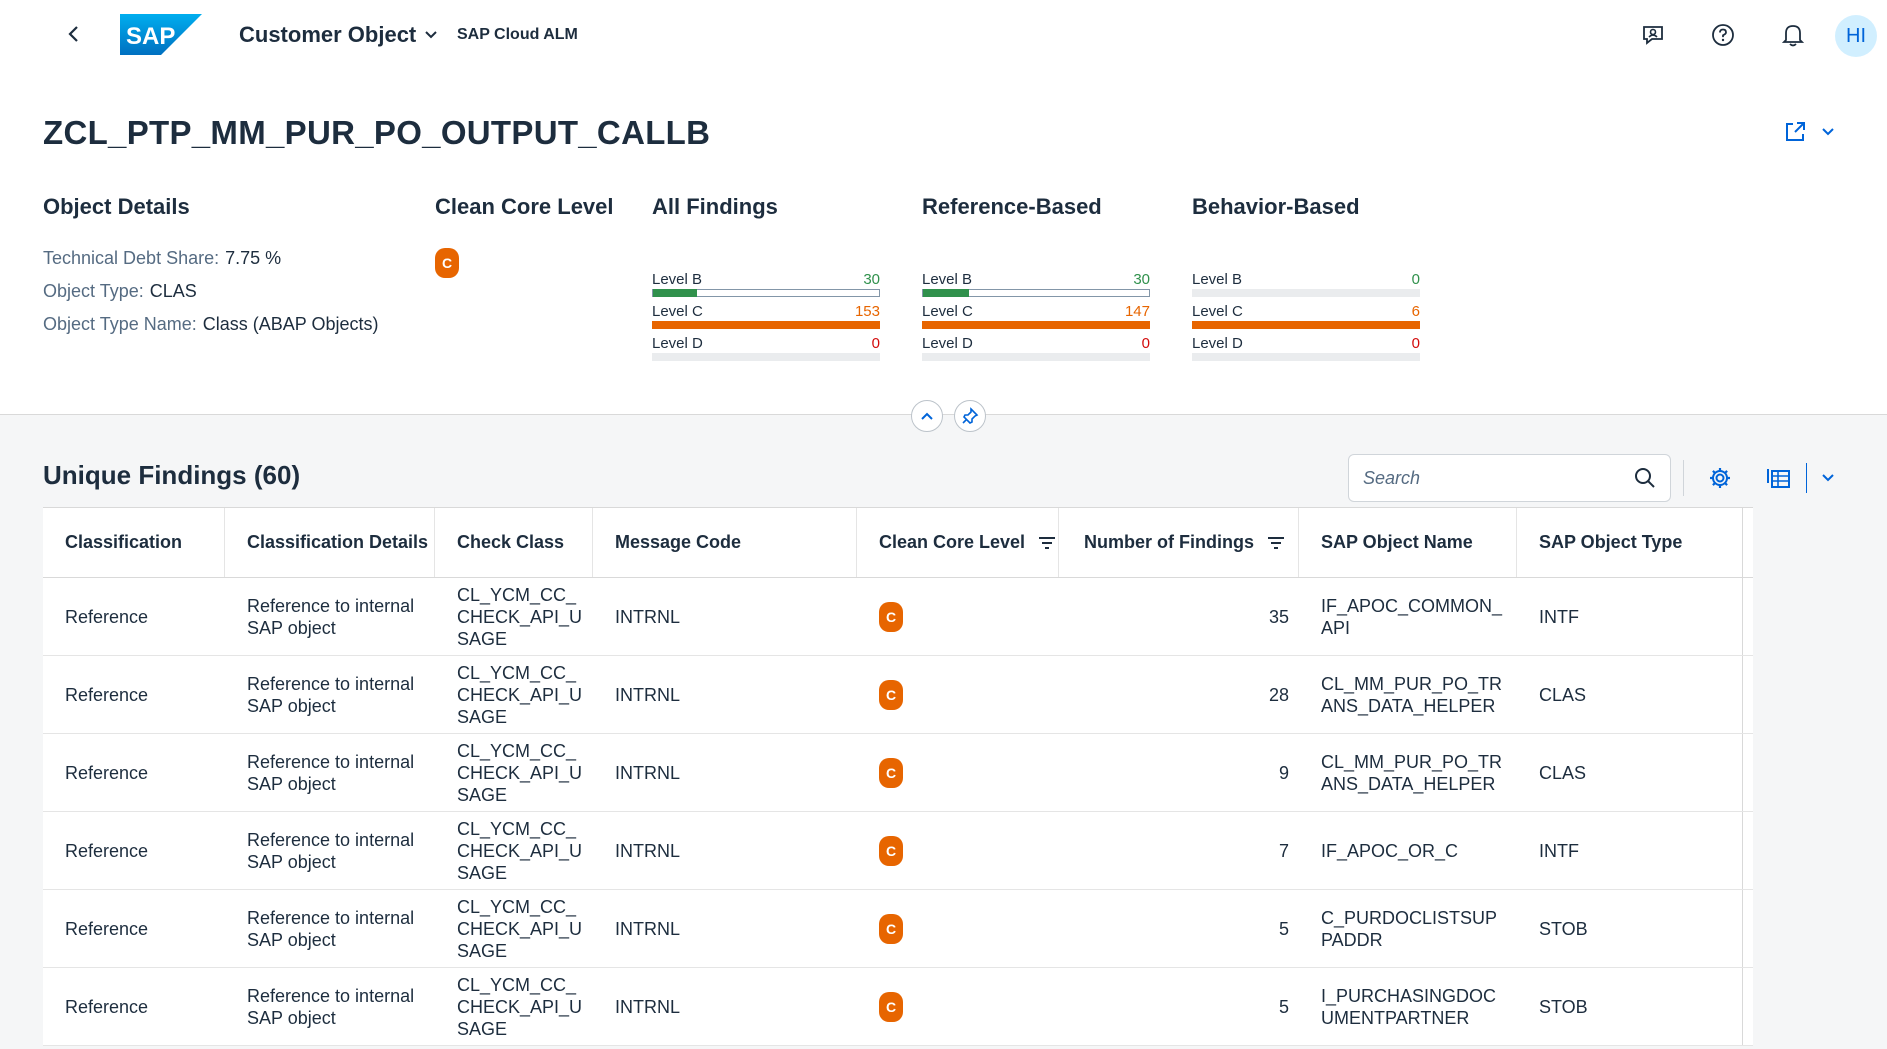 The height and width of the screenshot is (1049, 1887). Describe the element at coordinates (970, 416) in the screenshot. I see `pin-header-button` at that location.